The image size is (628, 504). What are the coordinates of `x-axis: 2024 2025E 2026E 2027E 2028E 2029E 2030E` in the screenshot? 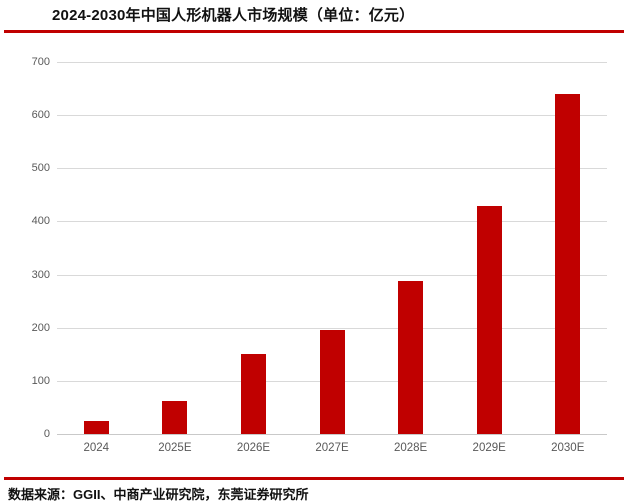 It's located at (332, 448).